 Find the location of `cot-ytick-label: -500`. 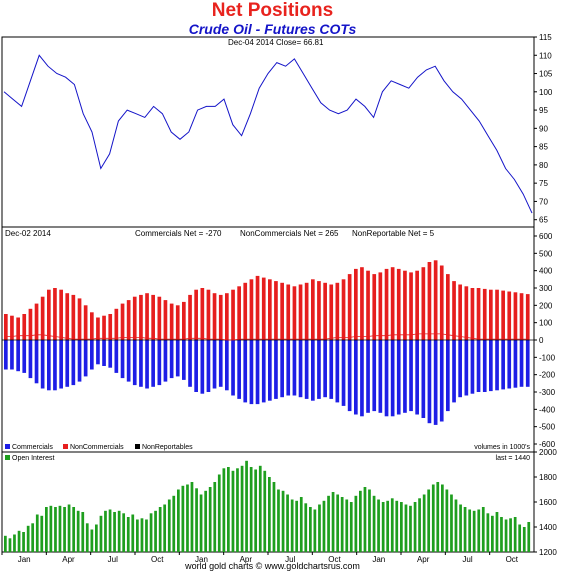

cot-ytick-label: -500 is located at coordinates (547, 427).